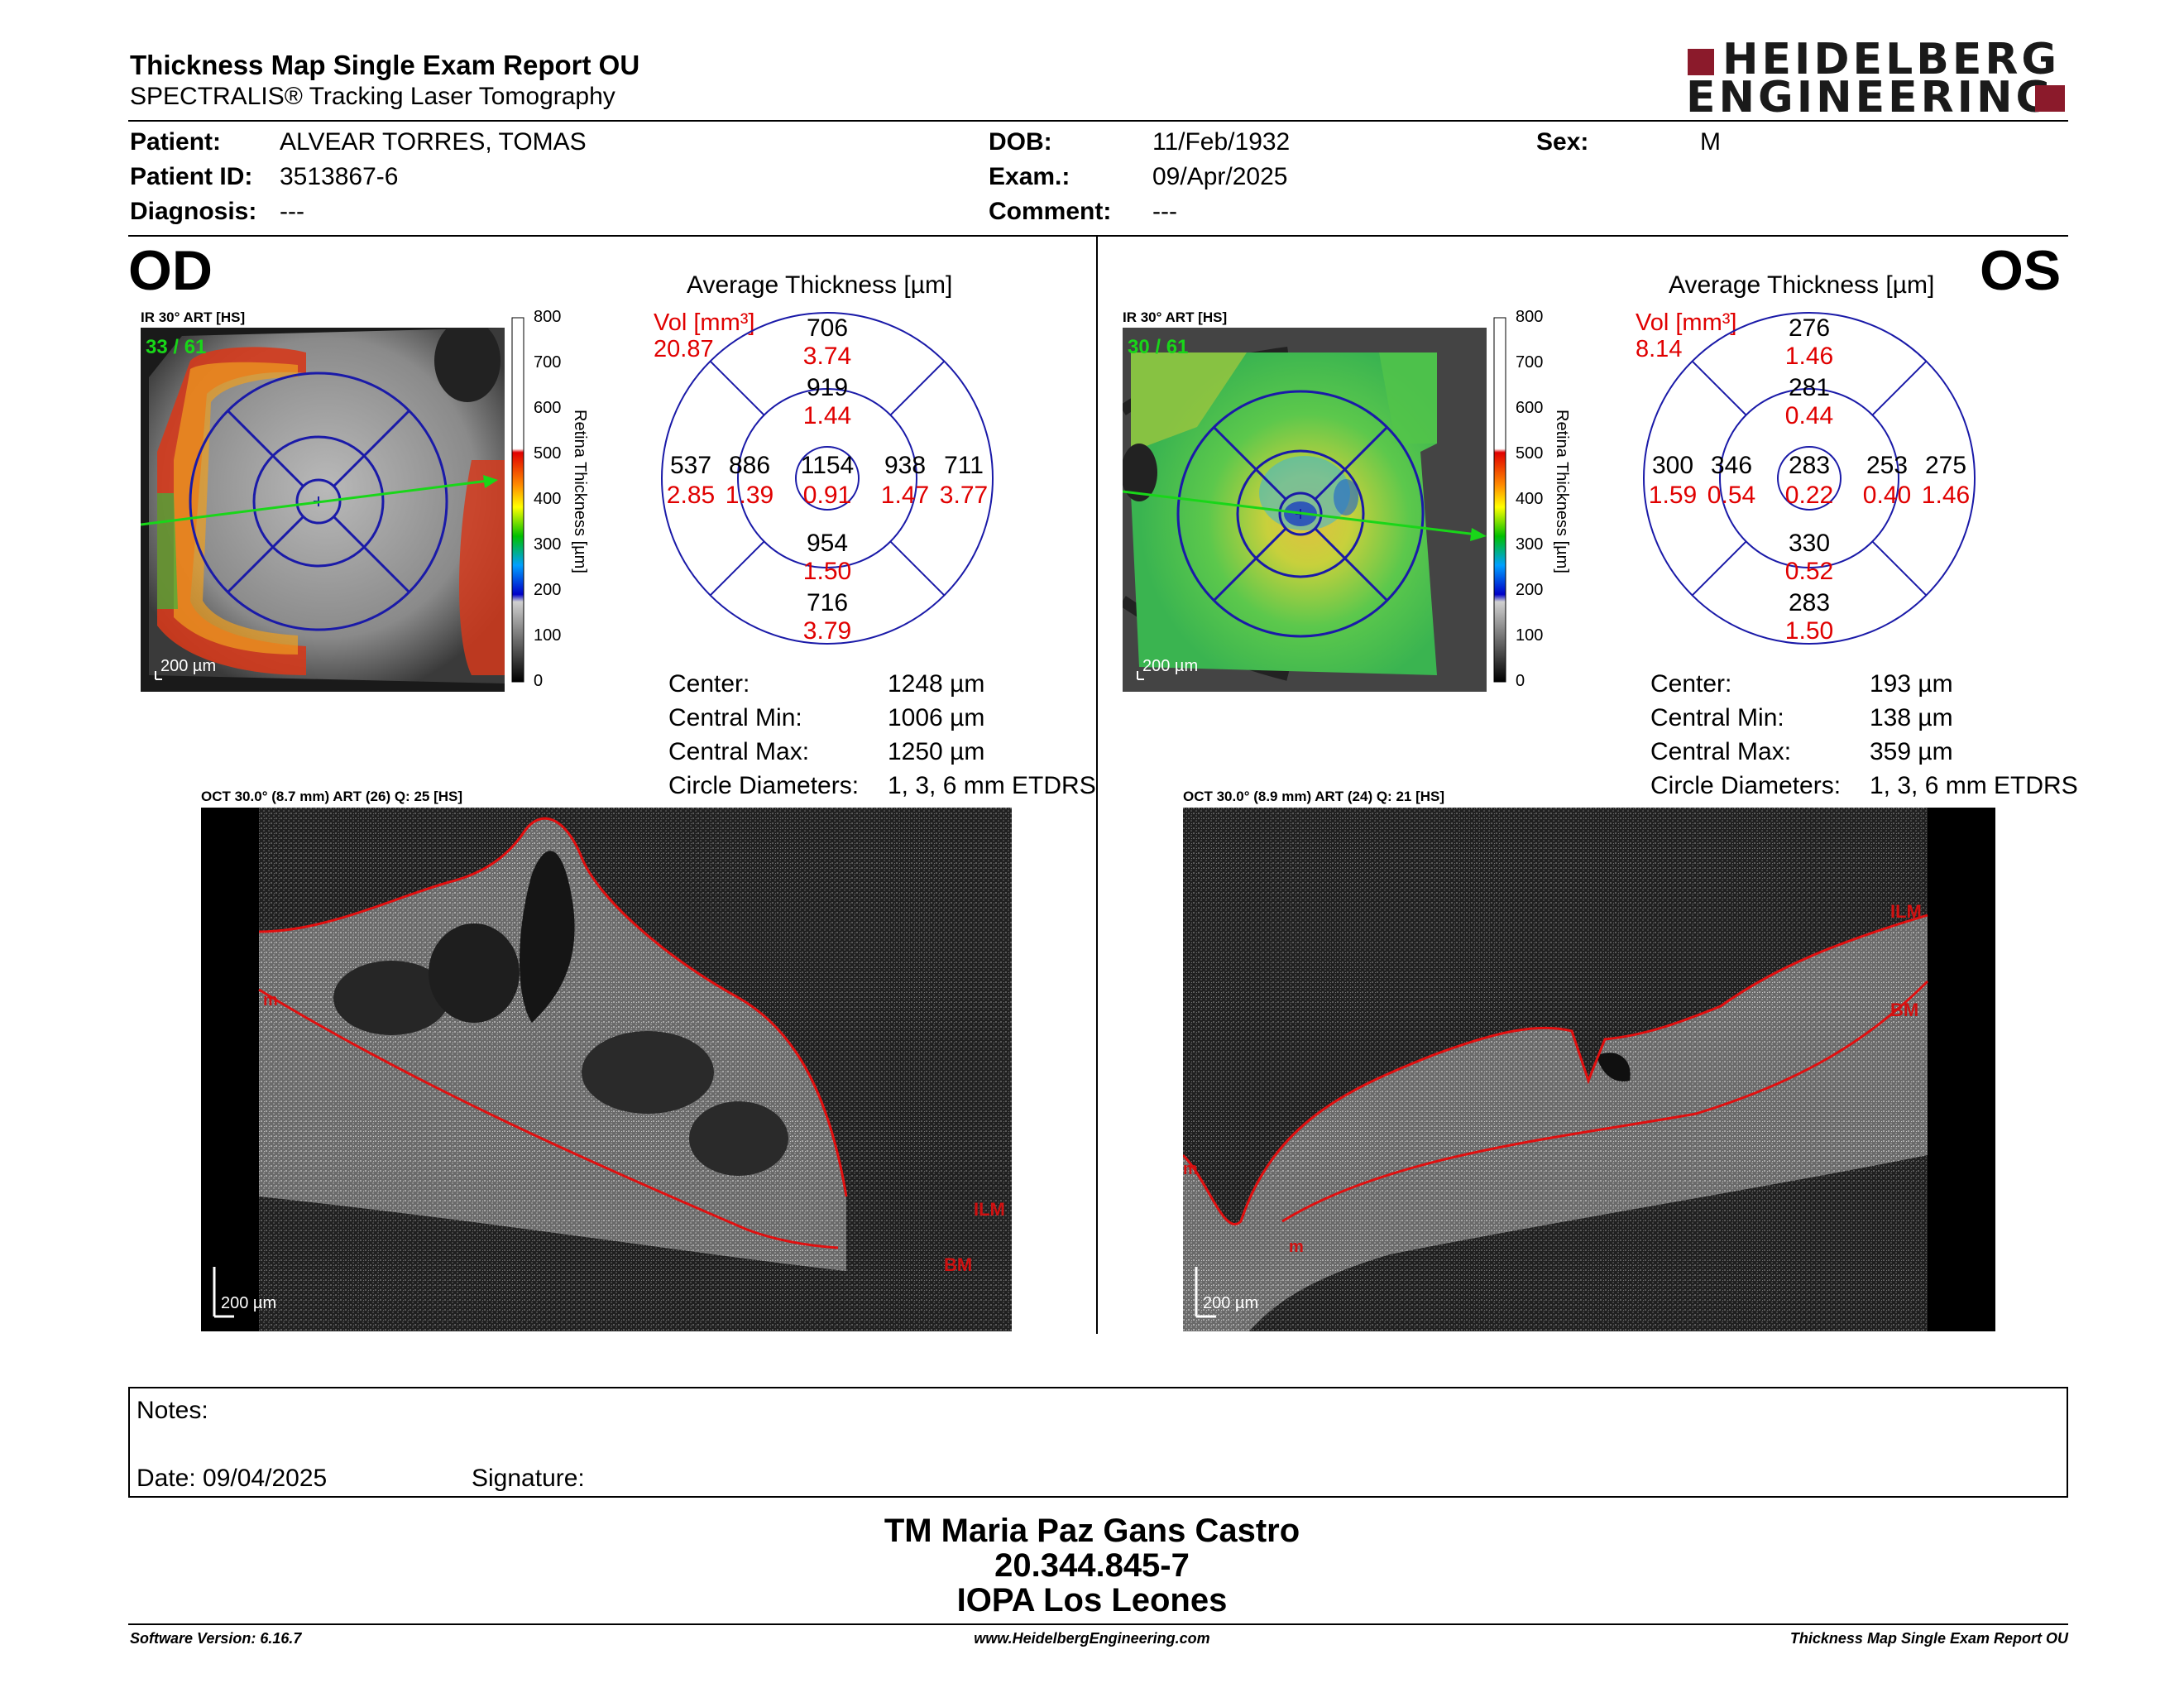  I want to click on software-version: Software Version: 6.16.7, so click(216, 1638).